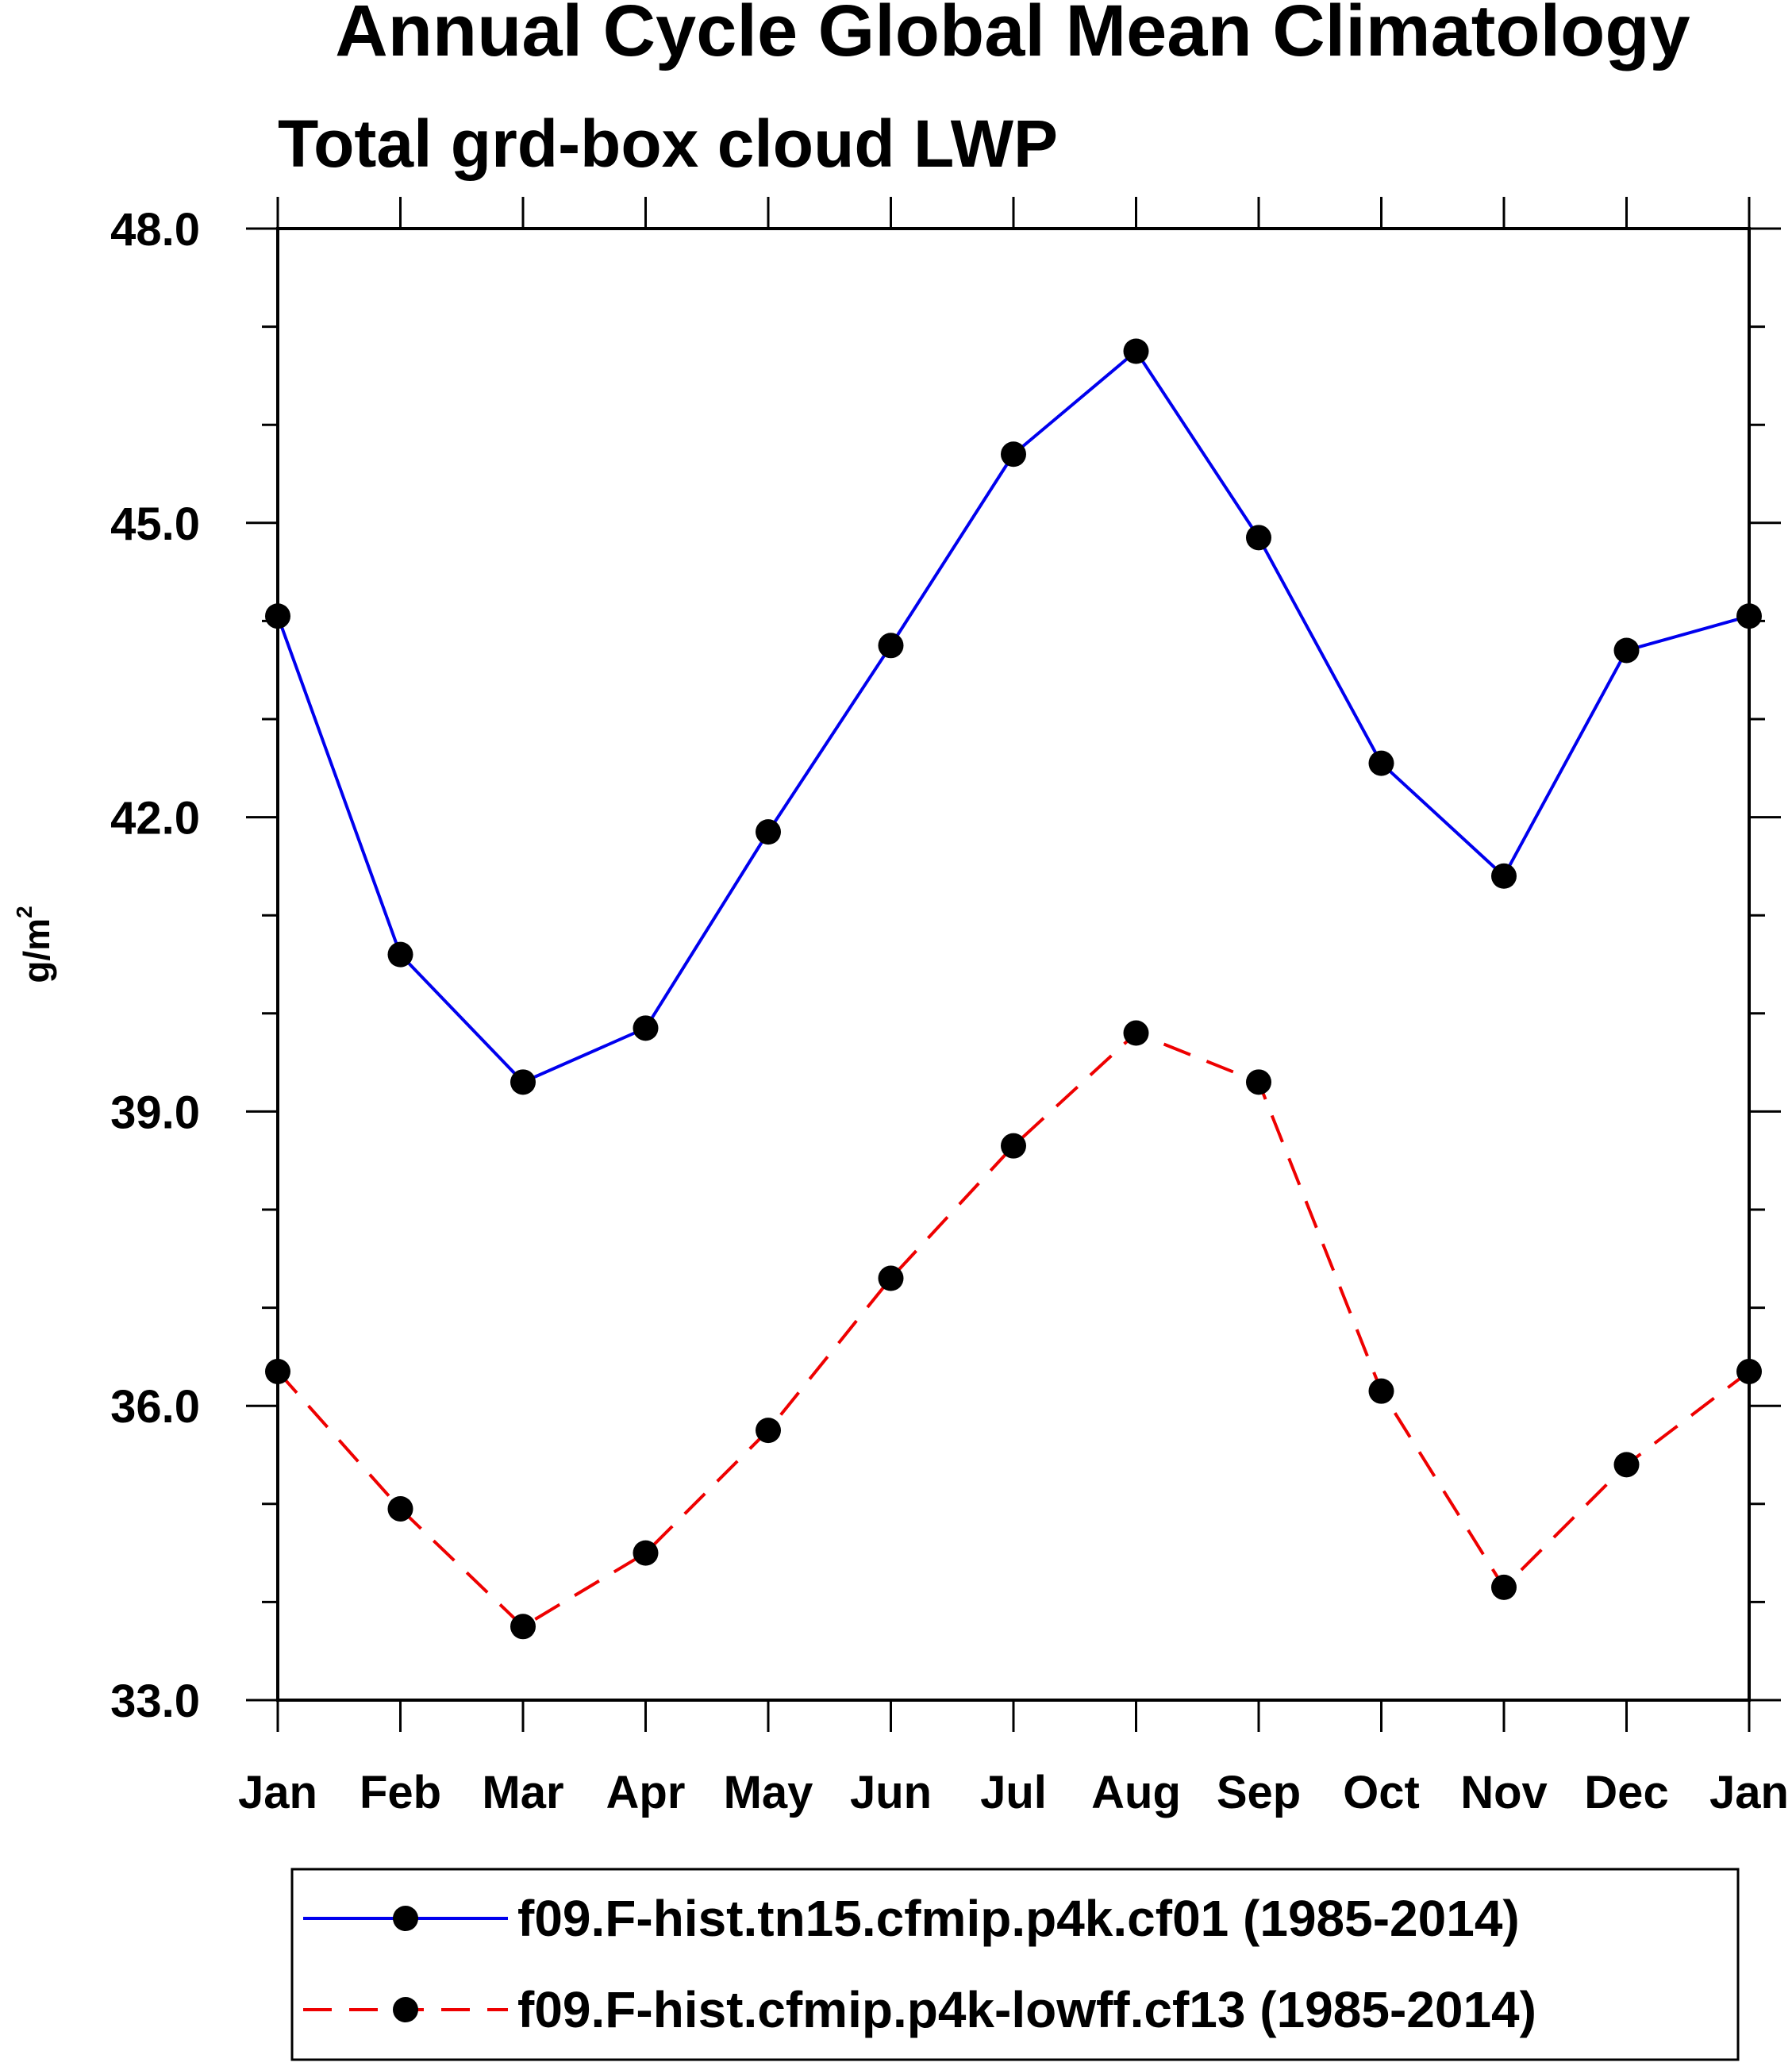 The image size is (1792, 2070). Describe the element at coordinates (155, 1112) in the screenshot. I see `y-tick-label: 39.0` at that location.